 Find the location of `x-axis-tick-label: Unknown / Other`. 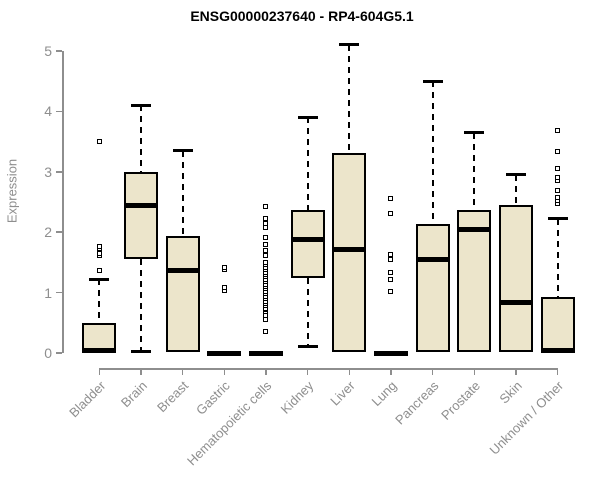

x-axis-tick-label: Unknown / Other is located at coordinates (526, 418).